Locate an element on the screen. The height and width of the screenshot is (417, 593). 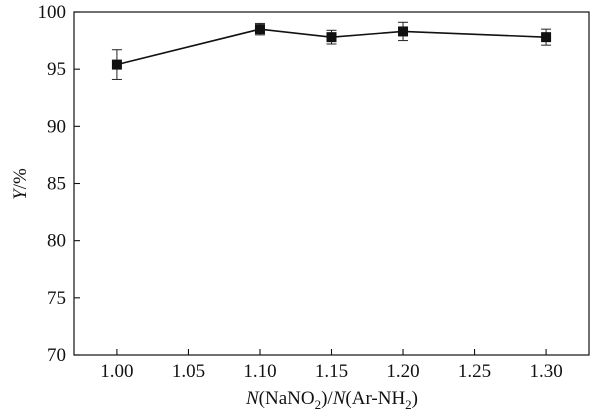
x-tick-label: 1.20 is located at coordinates (402, 371).